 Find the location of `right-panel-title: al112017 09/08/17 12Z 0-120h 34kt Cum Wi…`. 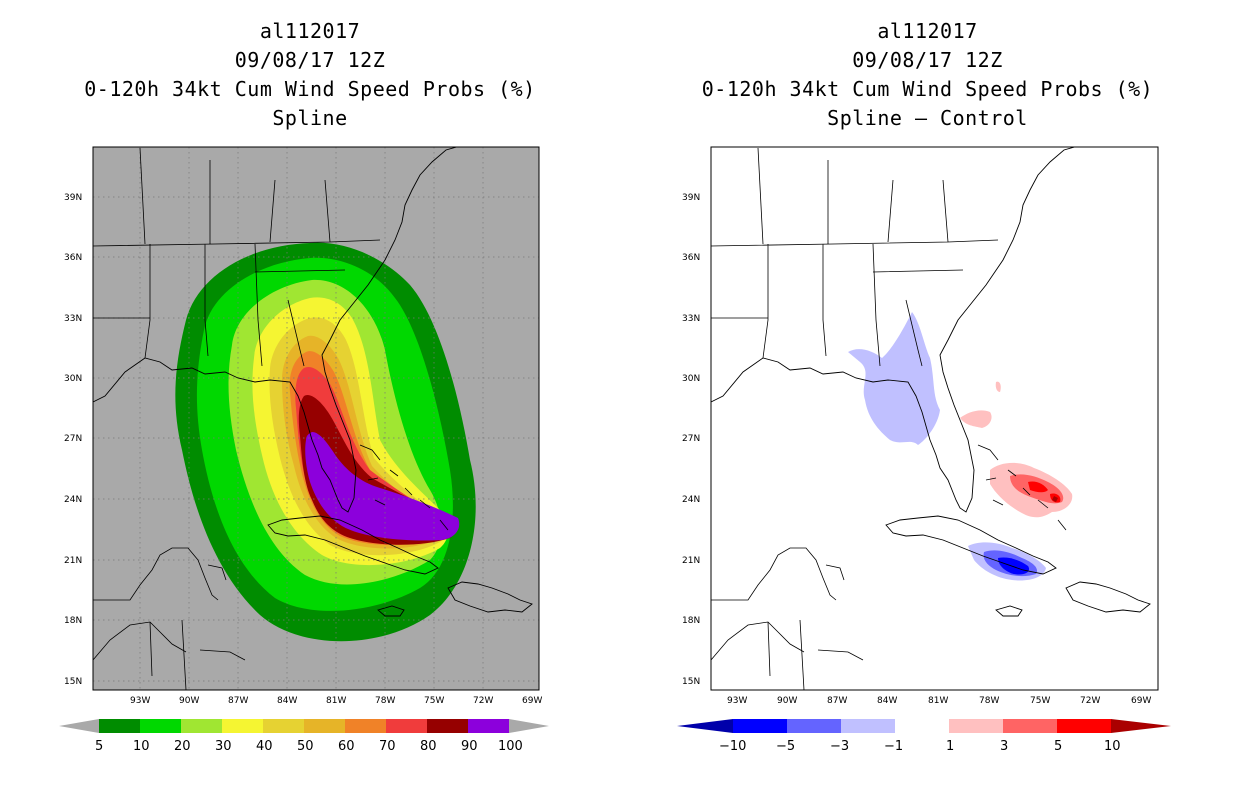

right-panel-title: al112017 09/08/17 12Z 0-120h 34kt Cum Wi… is located at coordinates (927, 75).